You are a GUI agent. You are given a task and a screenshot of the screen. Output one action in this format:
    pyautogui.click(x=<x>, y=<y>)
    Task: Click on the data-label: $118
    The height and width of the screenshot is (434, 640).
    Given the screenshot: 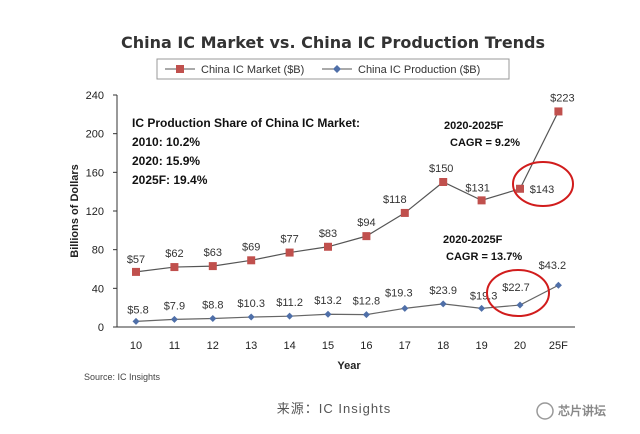 What is the action you would take?
    pyautogui.click(x=395, y=200)
    